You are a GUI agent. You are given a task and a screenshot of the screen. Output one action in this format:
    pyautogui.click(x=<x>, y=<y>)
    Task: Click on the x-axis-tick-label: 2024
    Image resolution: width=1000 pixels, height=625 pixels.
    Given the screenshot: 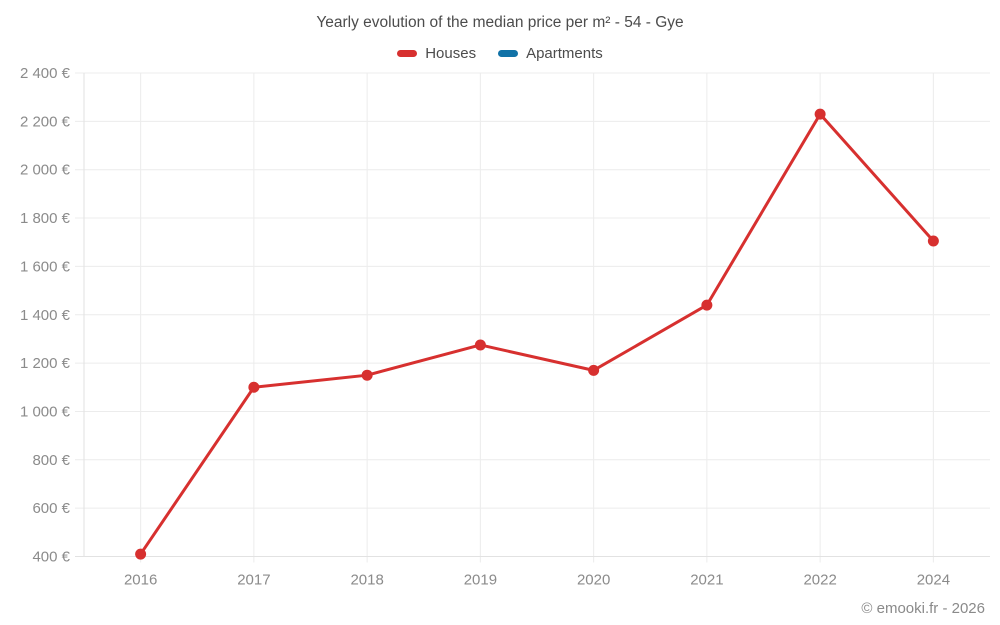 What is the action you would take?
    pyautogui.click(x=933, y=580)
    